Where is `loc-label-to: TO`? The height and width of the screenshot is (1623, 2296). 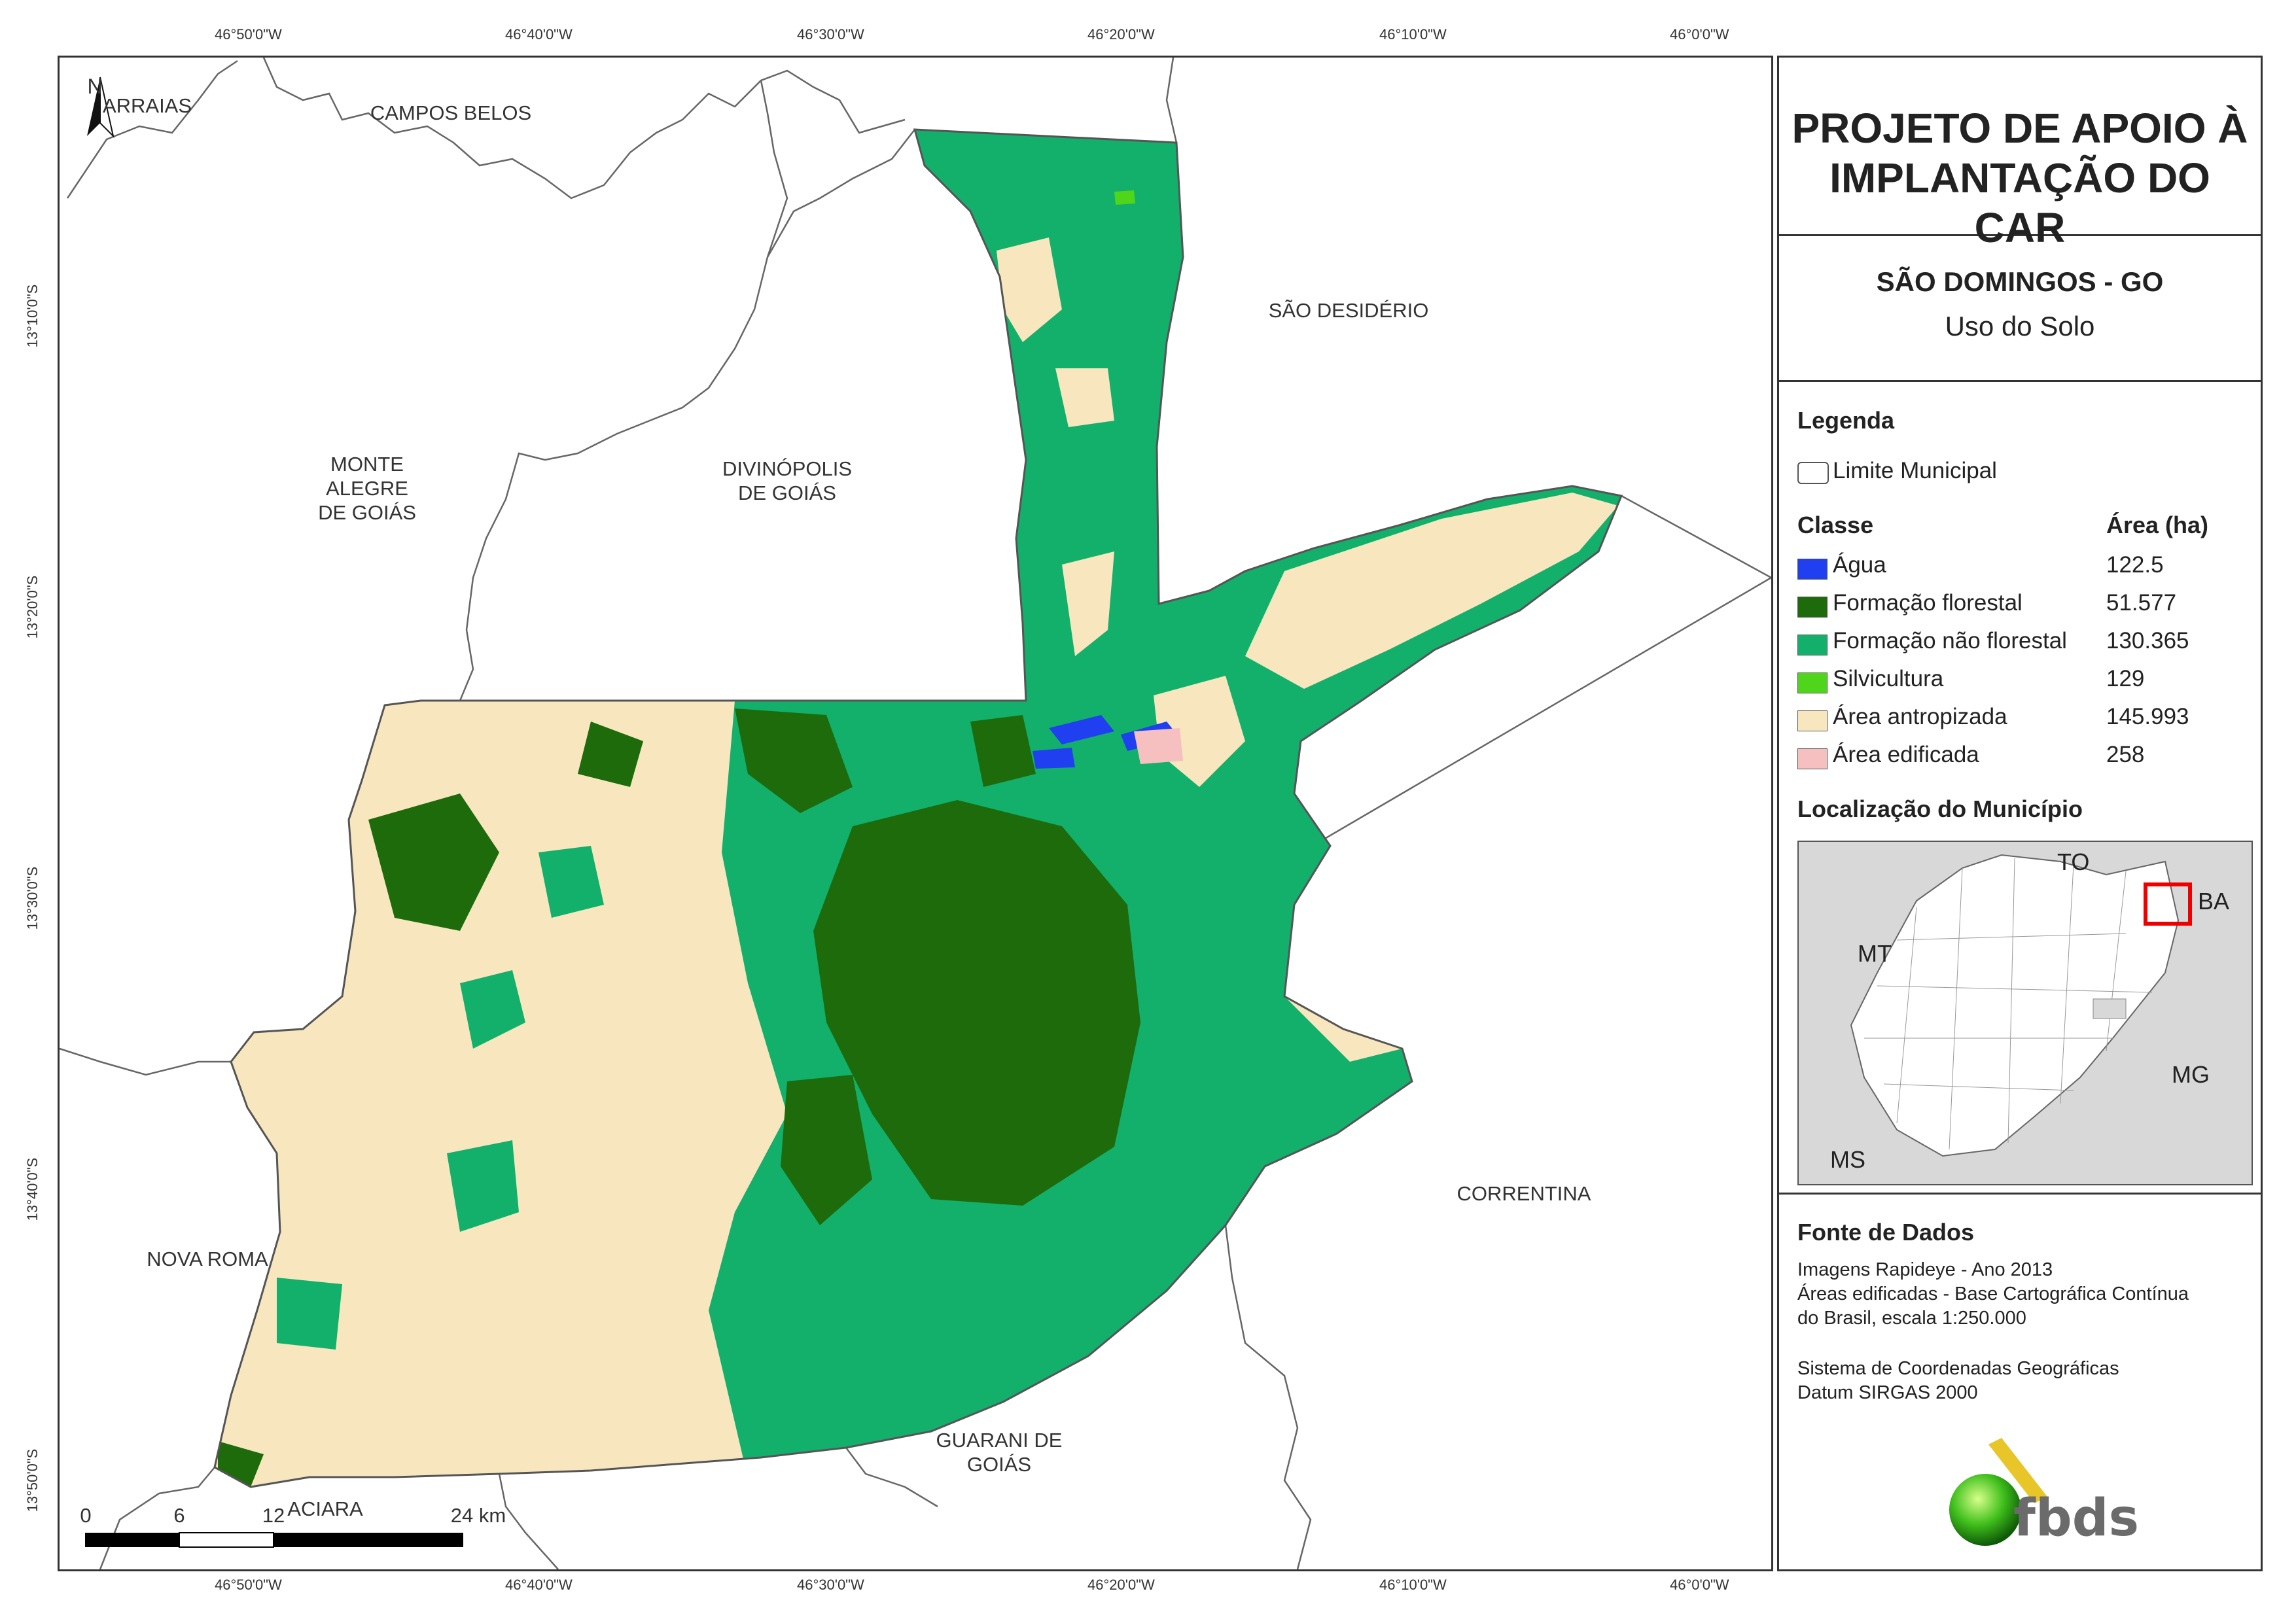 loc-label-to: TO is located at coordinates (2073, 861).